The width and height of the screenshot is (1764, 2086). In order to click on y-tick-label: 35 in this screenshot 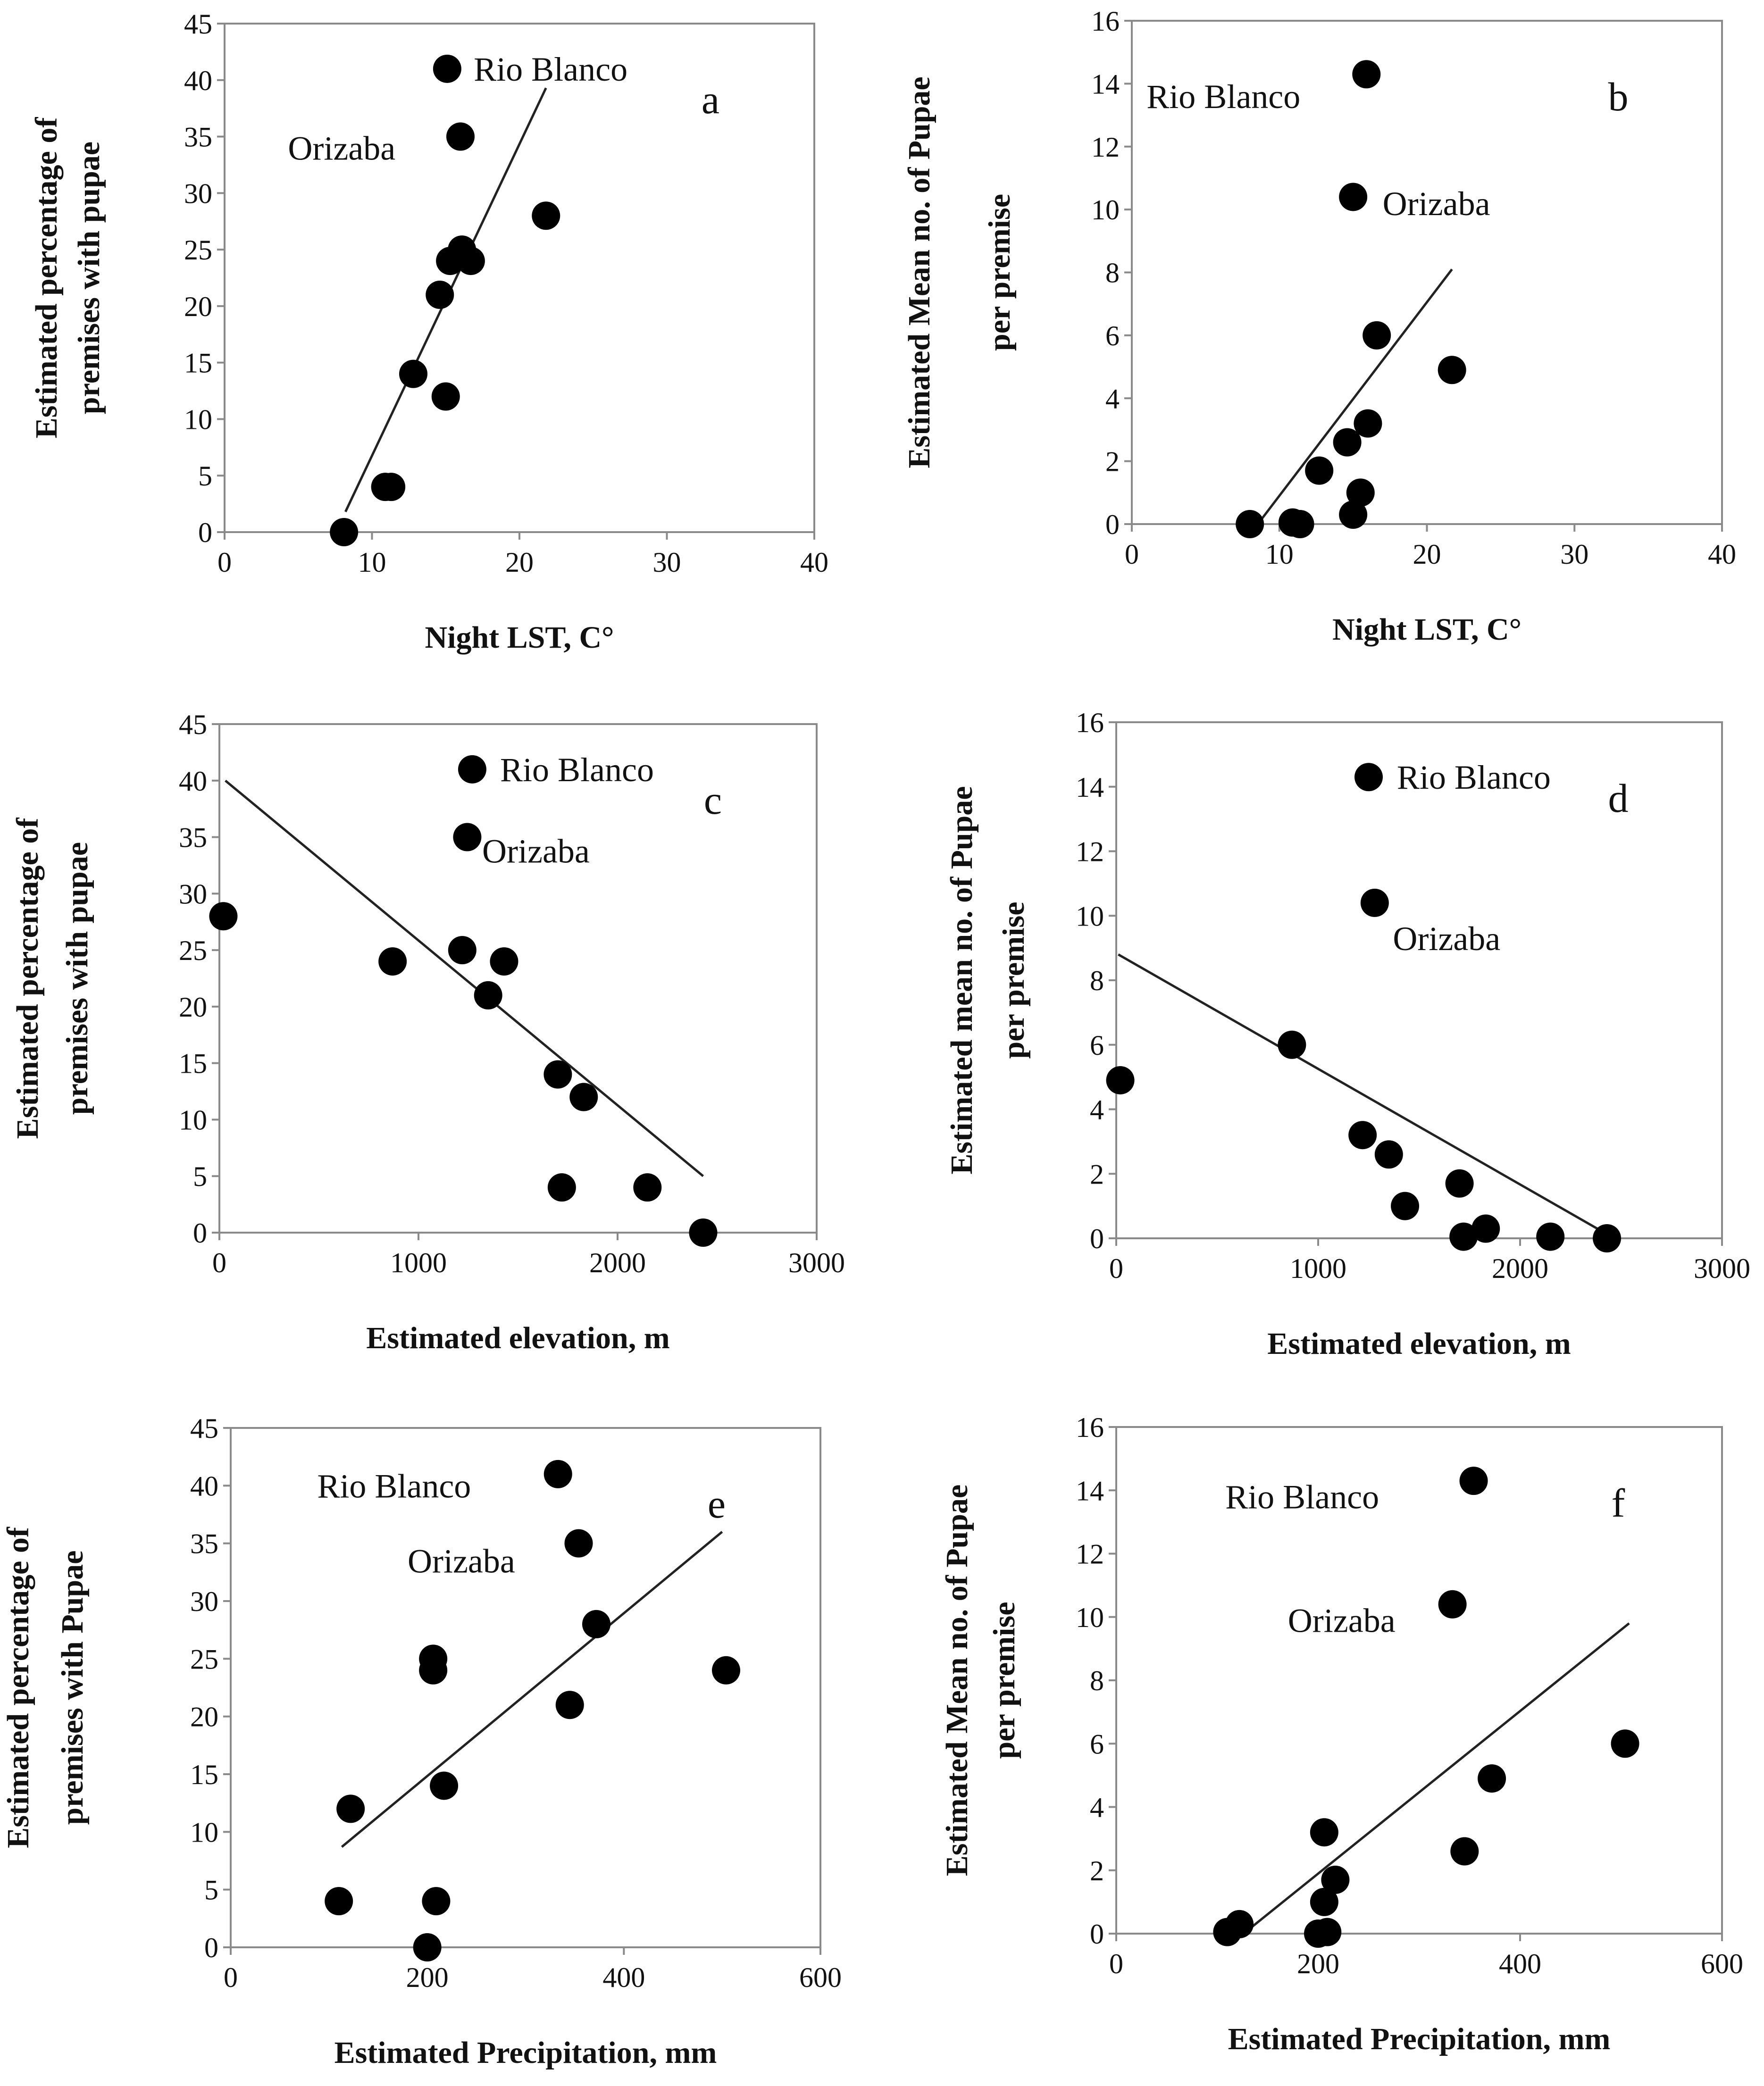, I will do `click(193, 838)`.